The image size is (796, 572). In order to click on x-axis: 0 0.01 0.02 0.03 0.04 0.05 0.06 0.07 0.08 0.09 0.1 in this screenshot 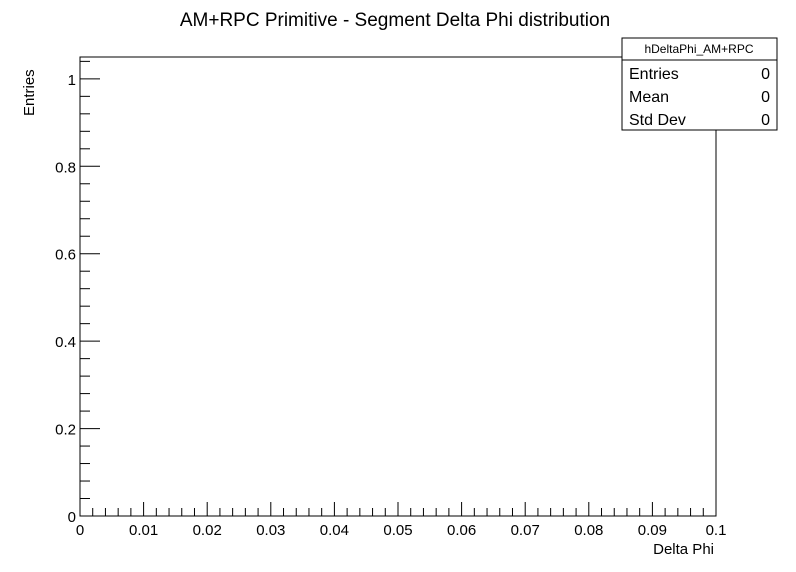, I will do `click(401, 520)`.